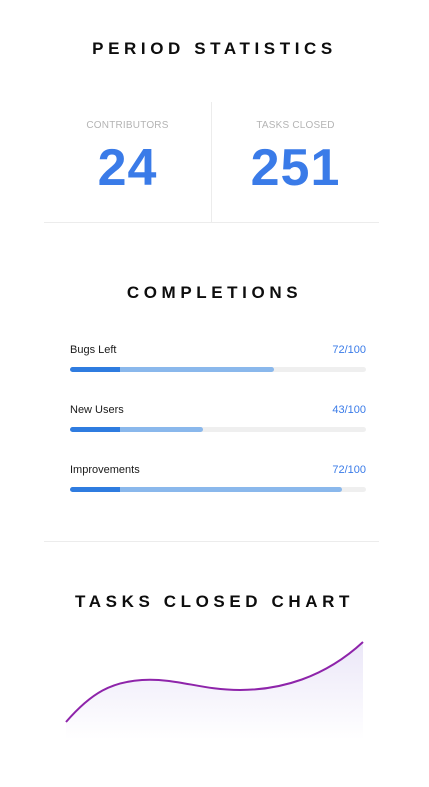 The height and width of the screenshot is (787, 429). I want to click on tasks-closed-chart, so click(214, 690).